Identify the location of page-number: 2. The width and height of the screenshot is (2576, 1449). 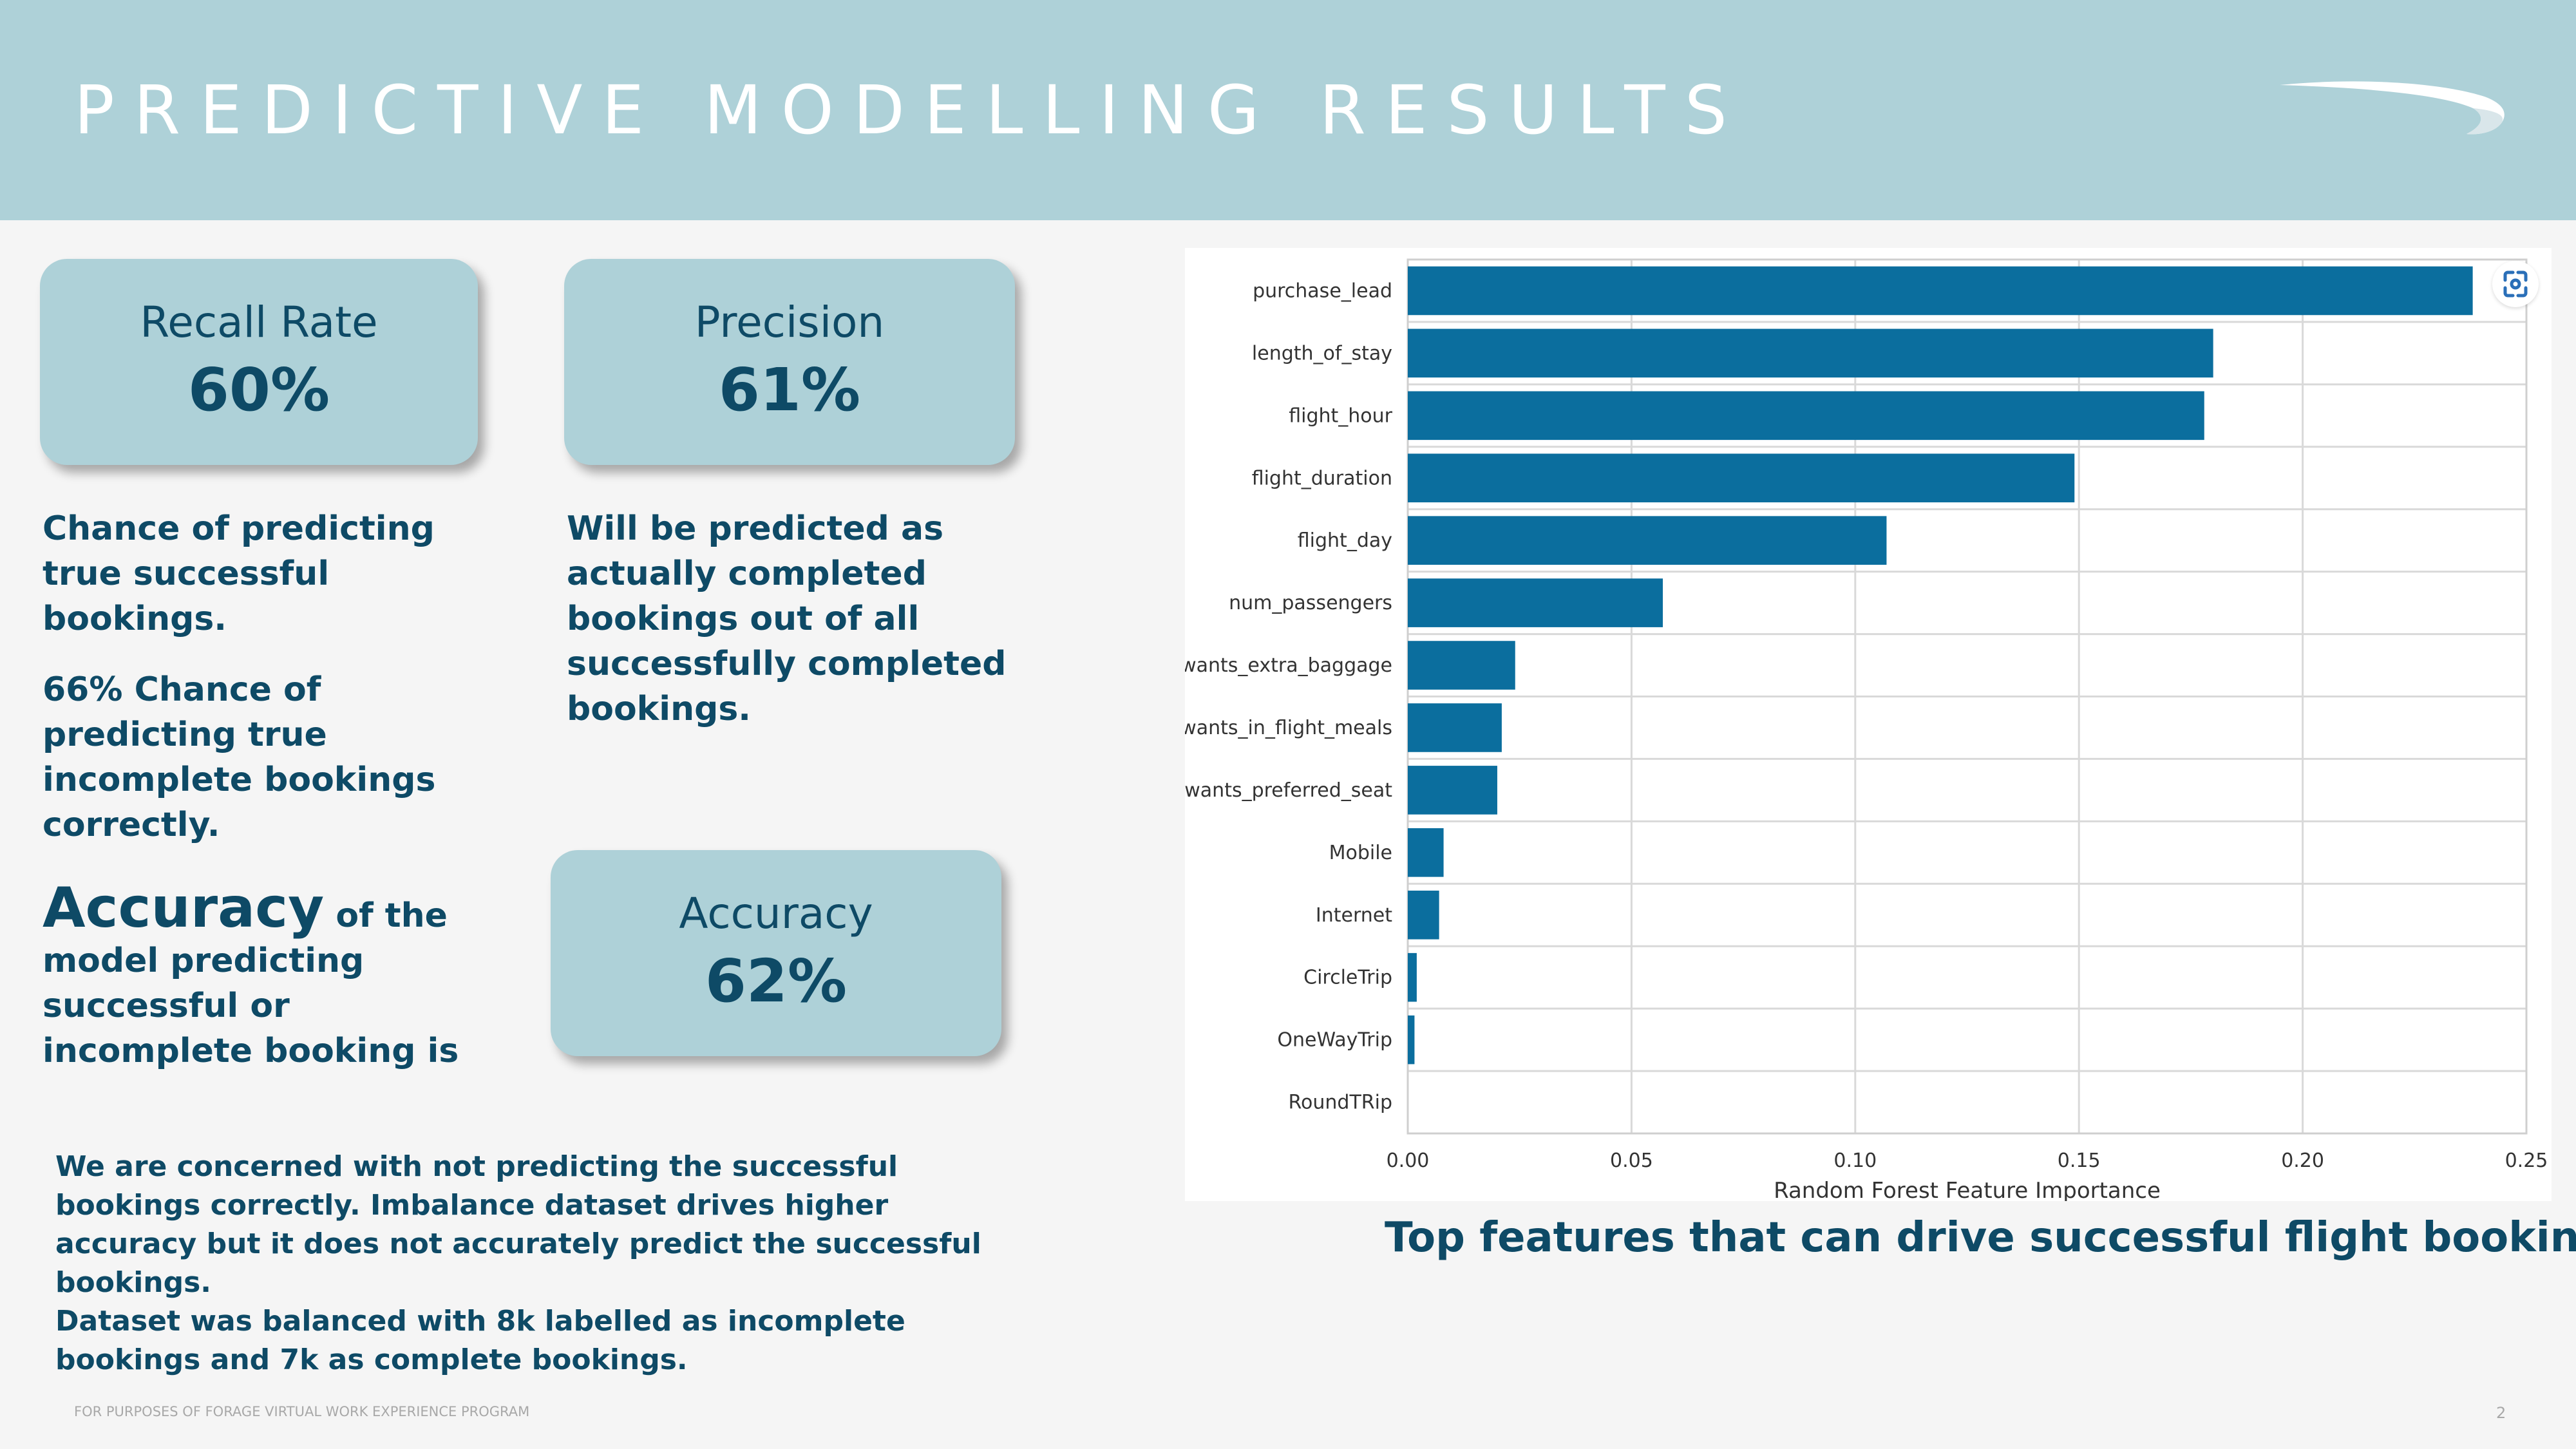
(2501, 1413).